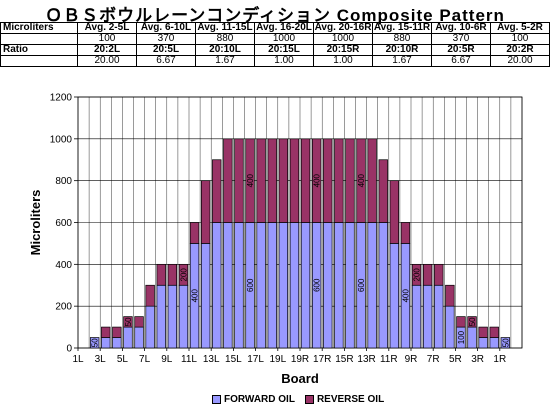  Describe the element at coordinates (350, 399) in the screenshot. I see `legend-label: REVERSE OIL` at that location.